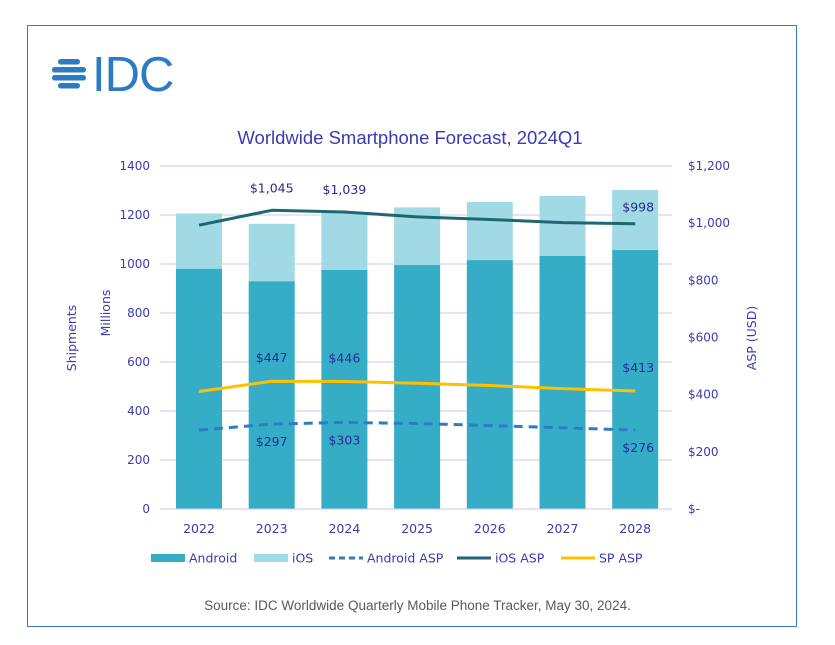 The width and height of the screenshot is (835, 645). What do you see at coordinates (703, 395) in the screenshot?
I see `y2-tick-label: $400` at bounding box center [703, 395].